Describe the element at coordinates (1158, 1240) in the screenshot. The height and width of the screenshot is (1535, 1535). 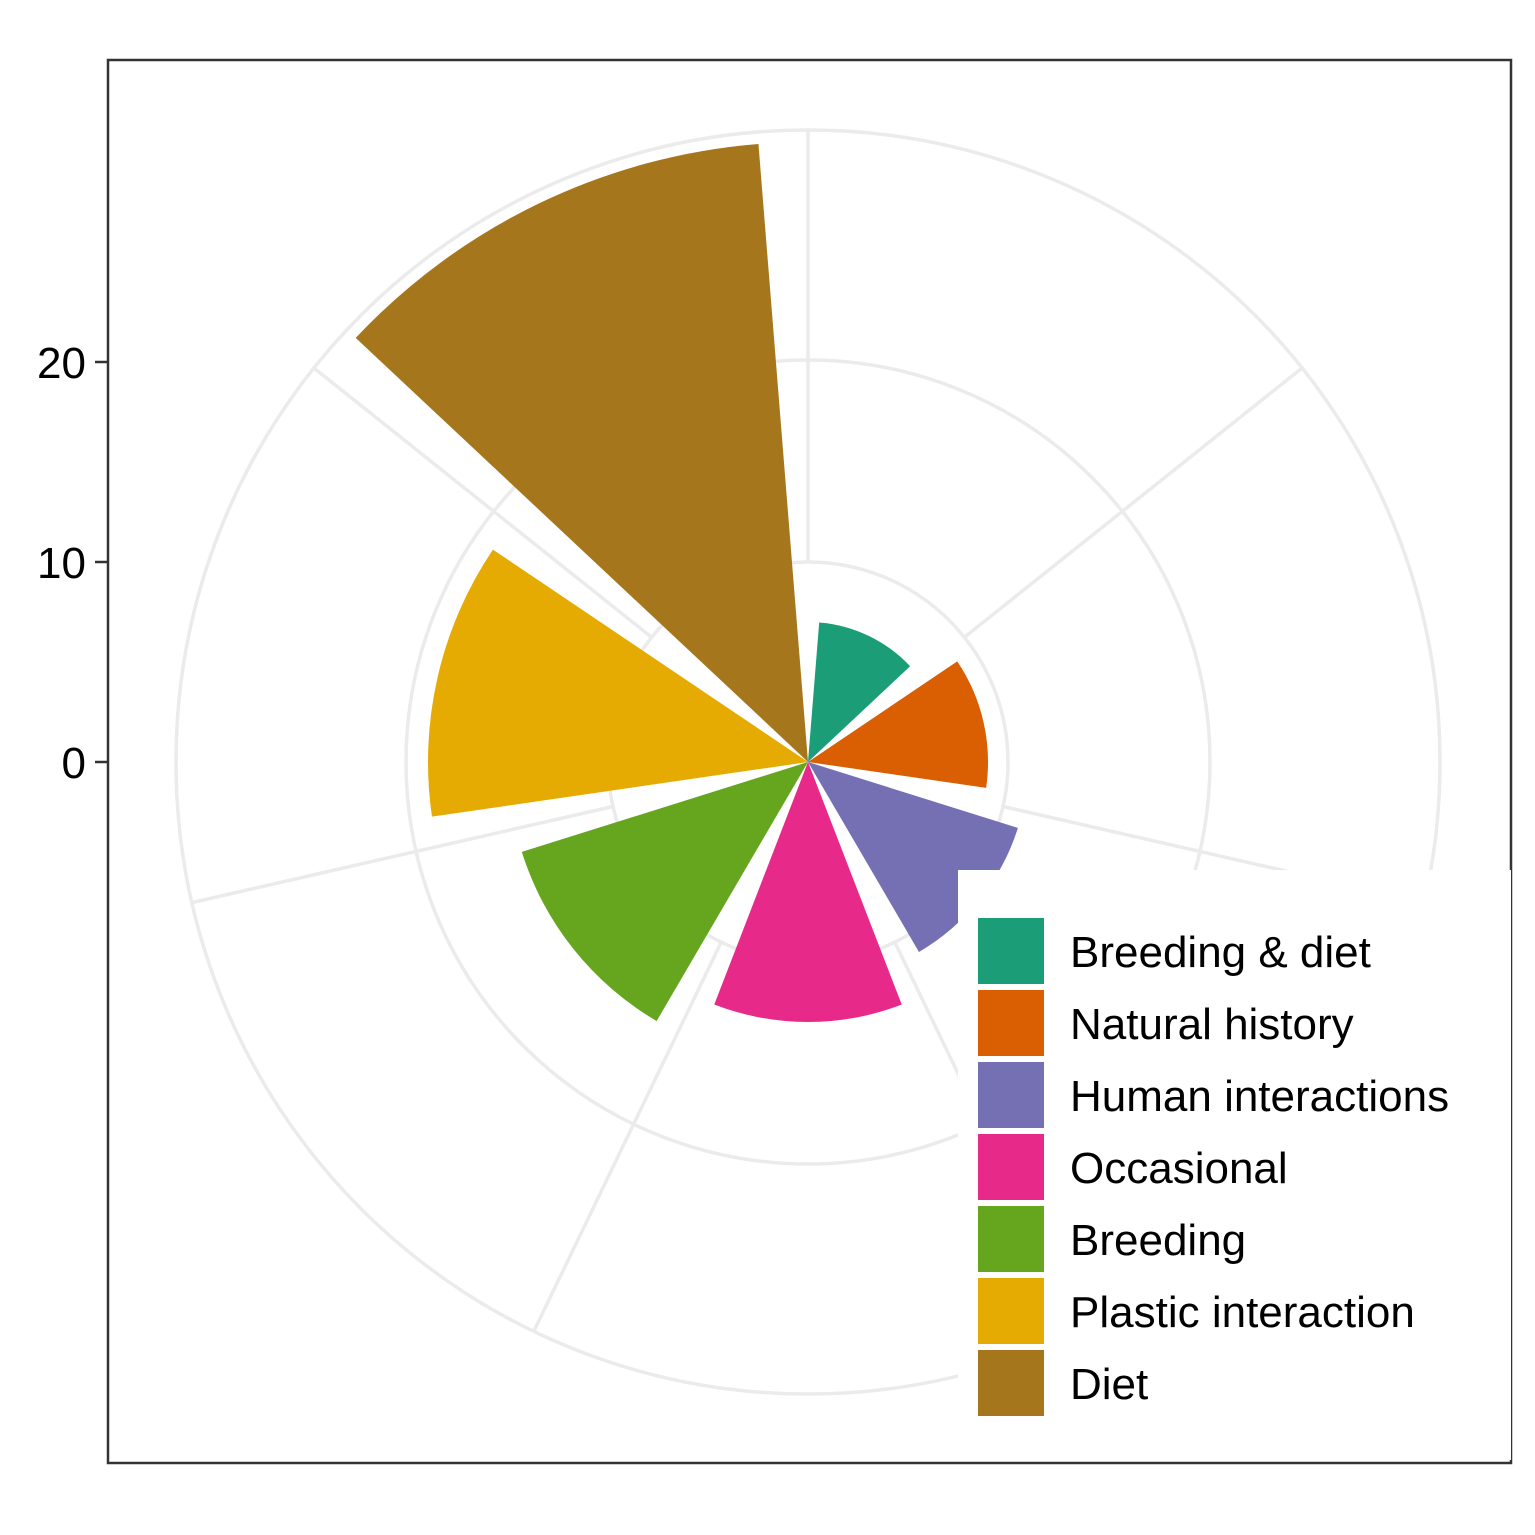
I see `legend-label-5: Breeding` at that location.